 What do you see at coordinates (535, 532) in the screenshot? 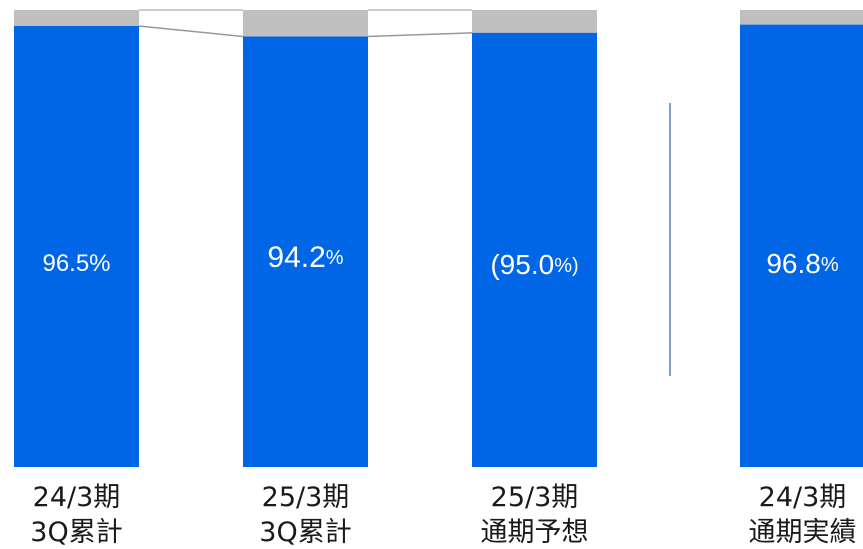
I see `category-label-line2-3: 通期予想` at bounding box center [535, 532].